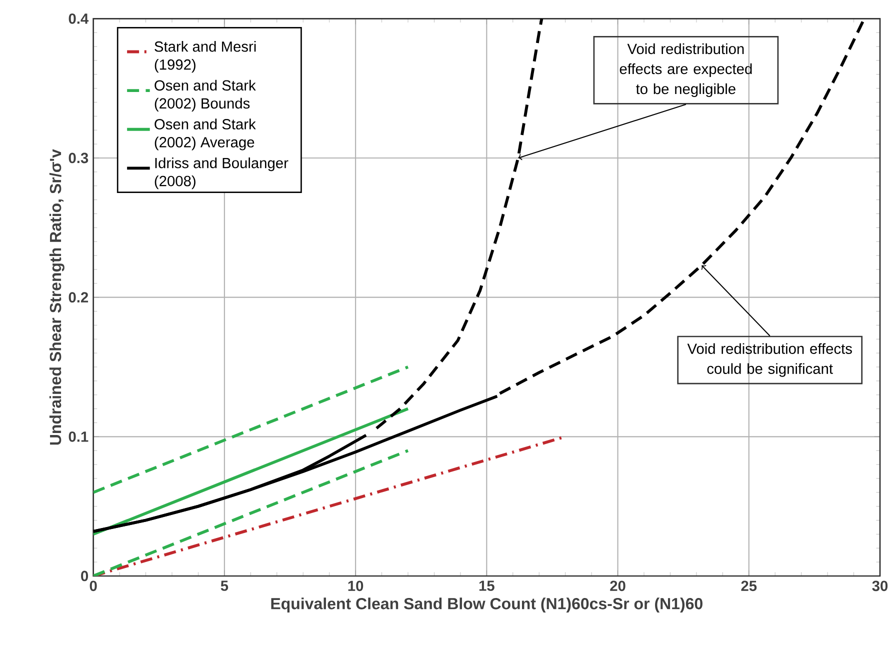 Image resolution: width=892 pixels, height=652 pixels. What do you see at coordinates (880, 586) in the screenshot?
I see `x-tick-label: 30` at bounding box center [880, 586].